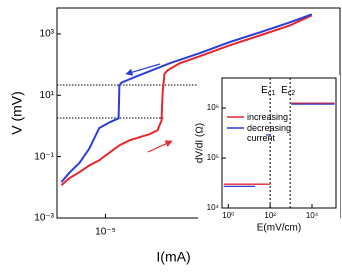  I want to click on x-axis-label: E(mV/cm), so click(279, 228).